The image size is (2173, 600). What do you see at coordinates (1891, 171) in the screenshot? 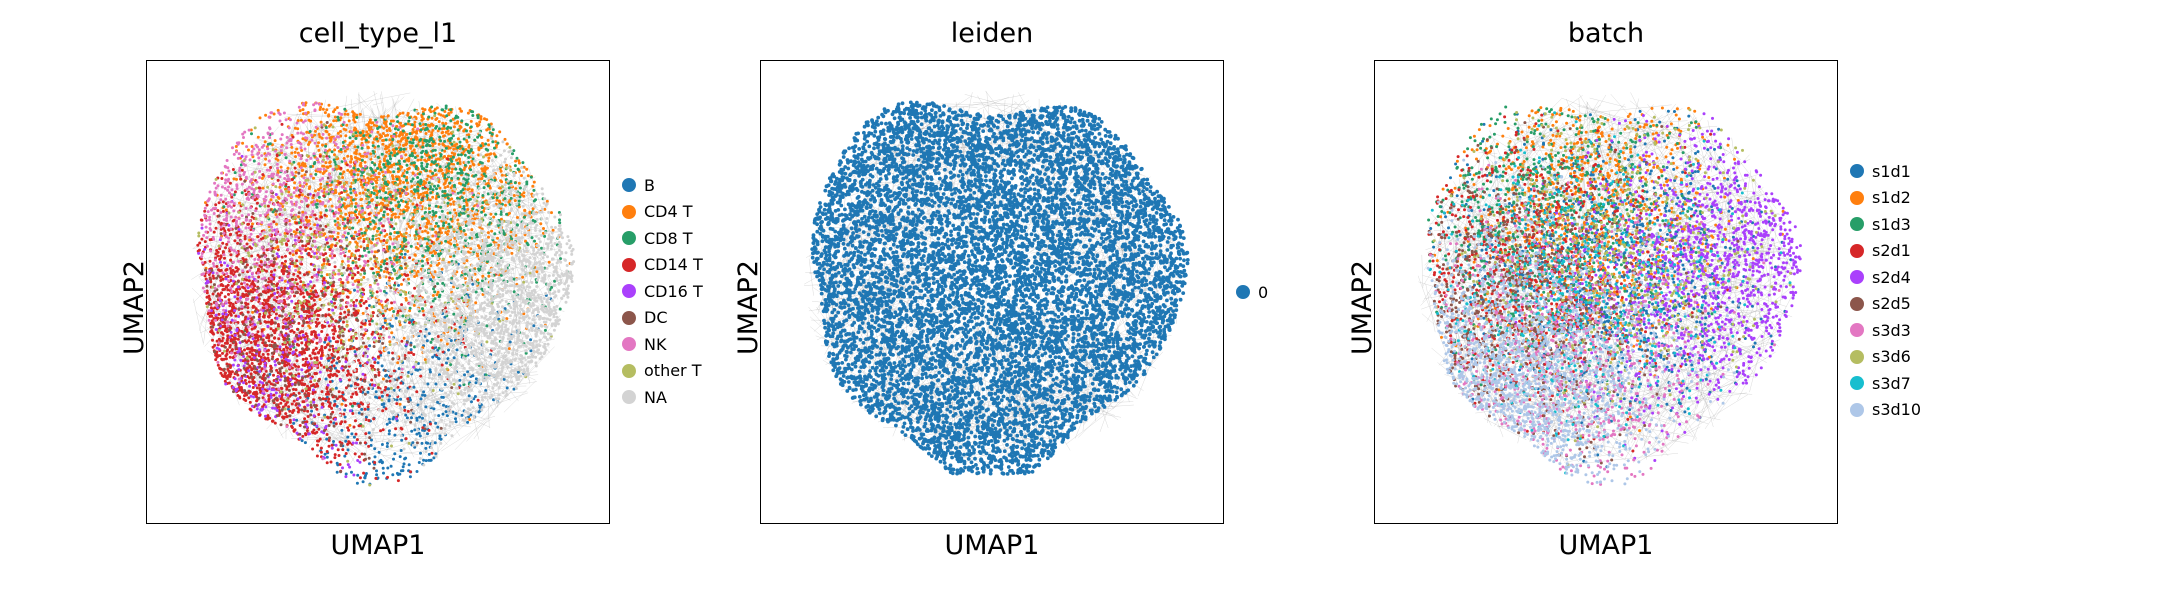
I see `legend-label: s1d1` at bounding box center [1891, 171].